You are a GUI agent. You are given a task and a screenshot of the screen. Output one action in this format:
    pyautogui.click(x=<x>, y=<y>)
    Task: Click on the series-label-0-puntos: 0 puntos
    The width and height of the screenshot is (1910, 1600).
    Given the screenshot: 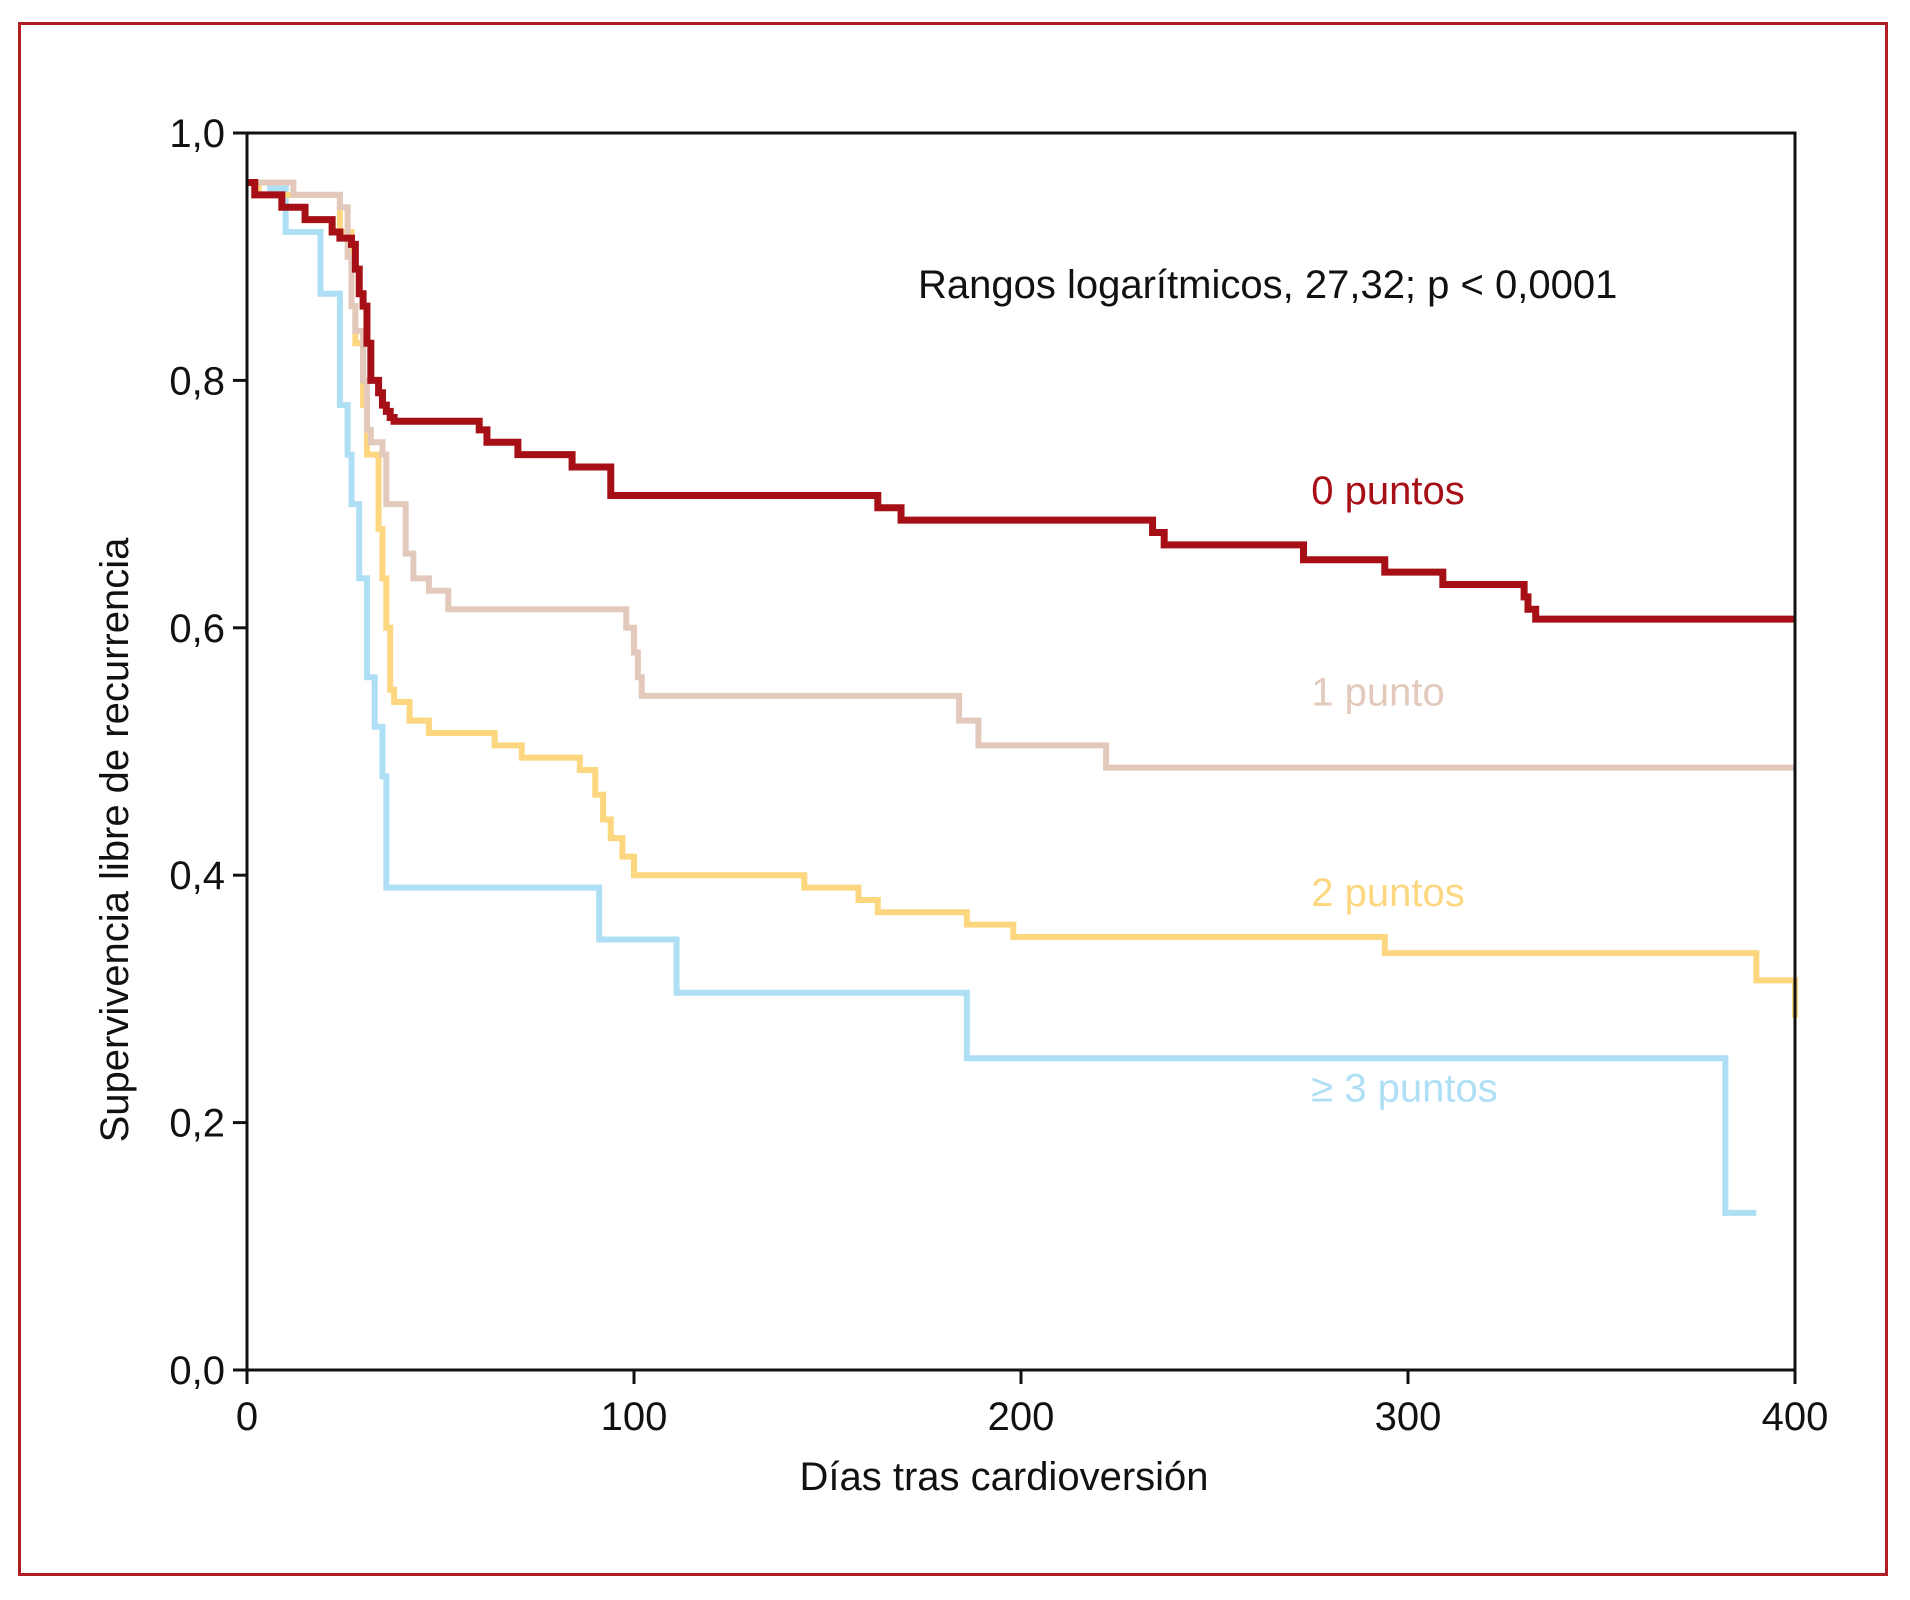 What is the action you would take?
    pyautogui.click(x=1387, y=491)
    